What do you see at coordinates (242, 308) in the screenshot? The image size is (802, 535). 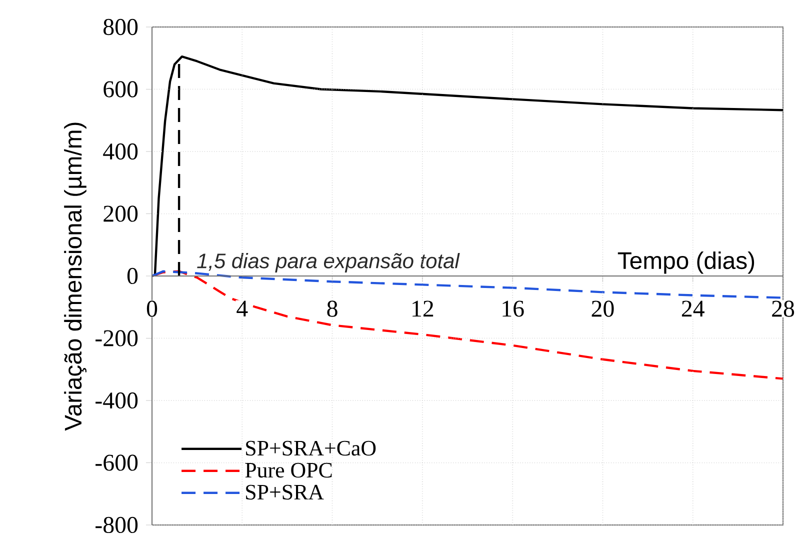 I see `x-tick-label: 4` at bounding box center [242, 308].